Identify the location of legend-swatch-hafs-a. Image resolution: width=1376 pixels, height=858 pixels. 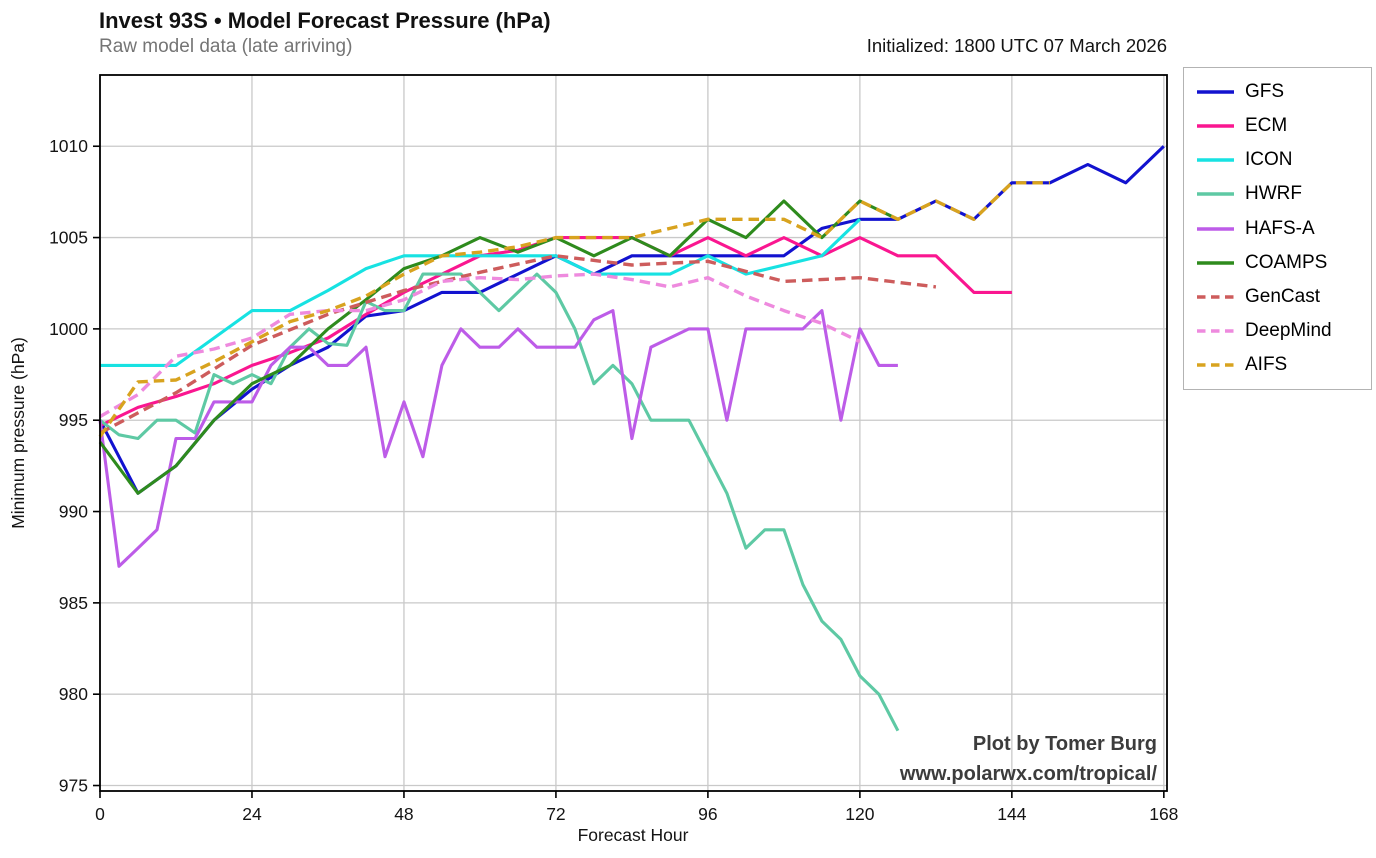
(1215, 228).